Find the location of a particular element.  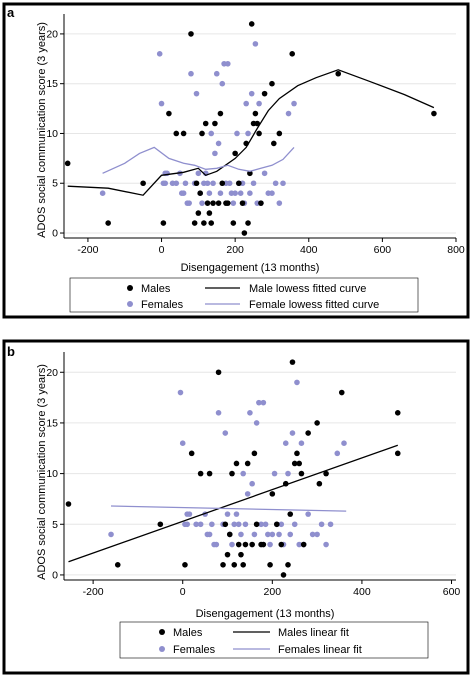

plot-b-x-tick-label: 400 is located at coordinates (362, 592).